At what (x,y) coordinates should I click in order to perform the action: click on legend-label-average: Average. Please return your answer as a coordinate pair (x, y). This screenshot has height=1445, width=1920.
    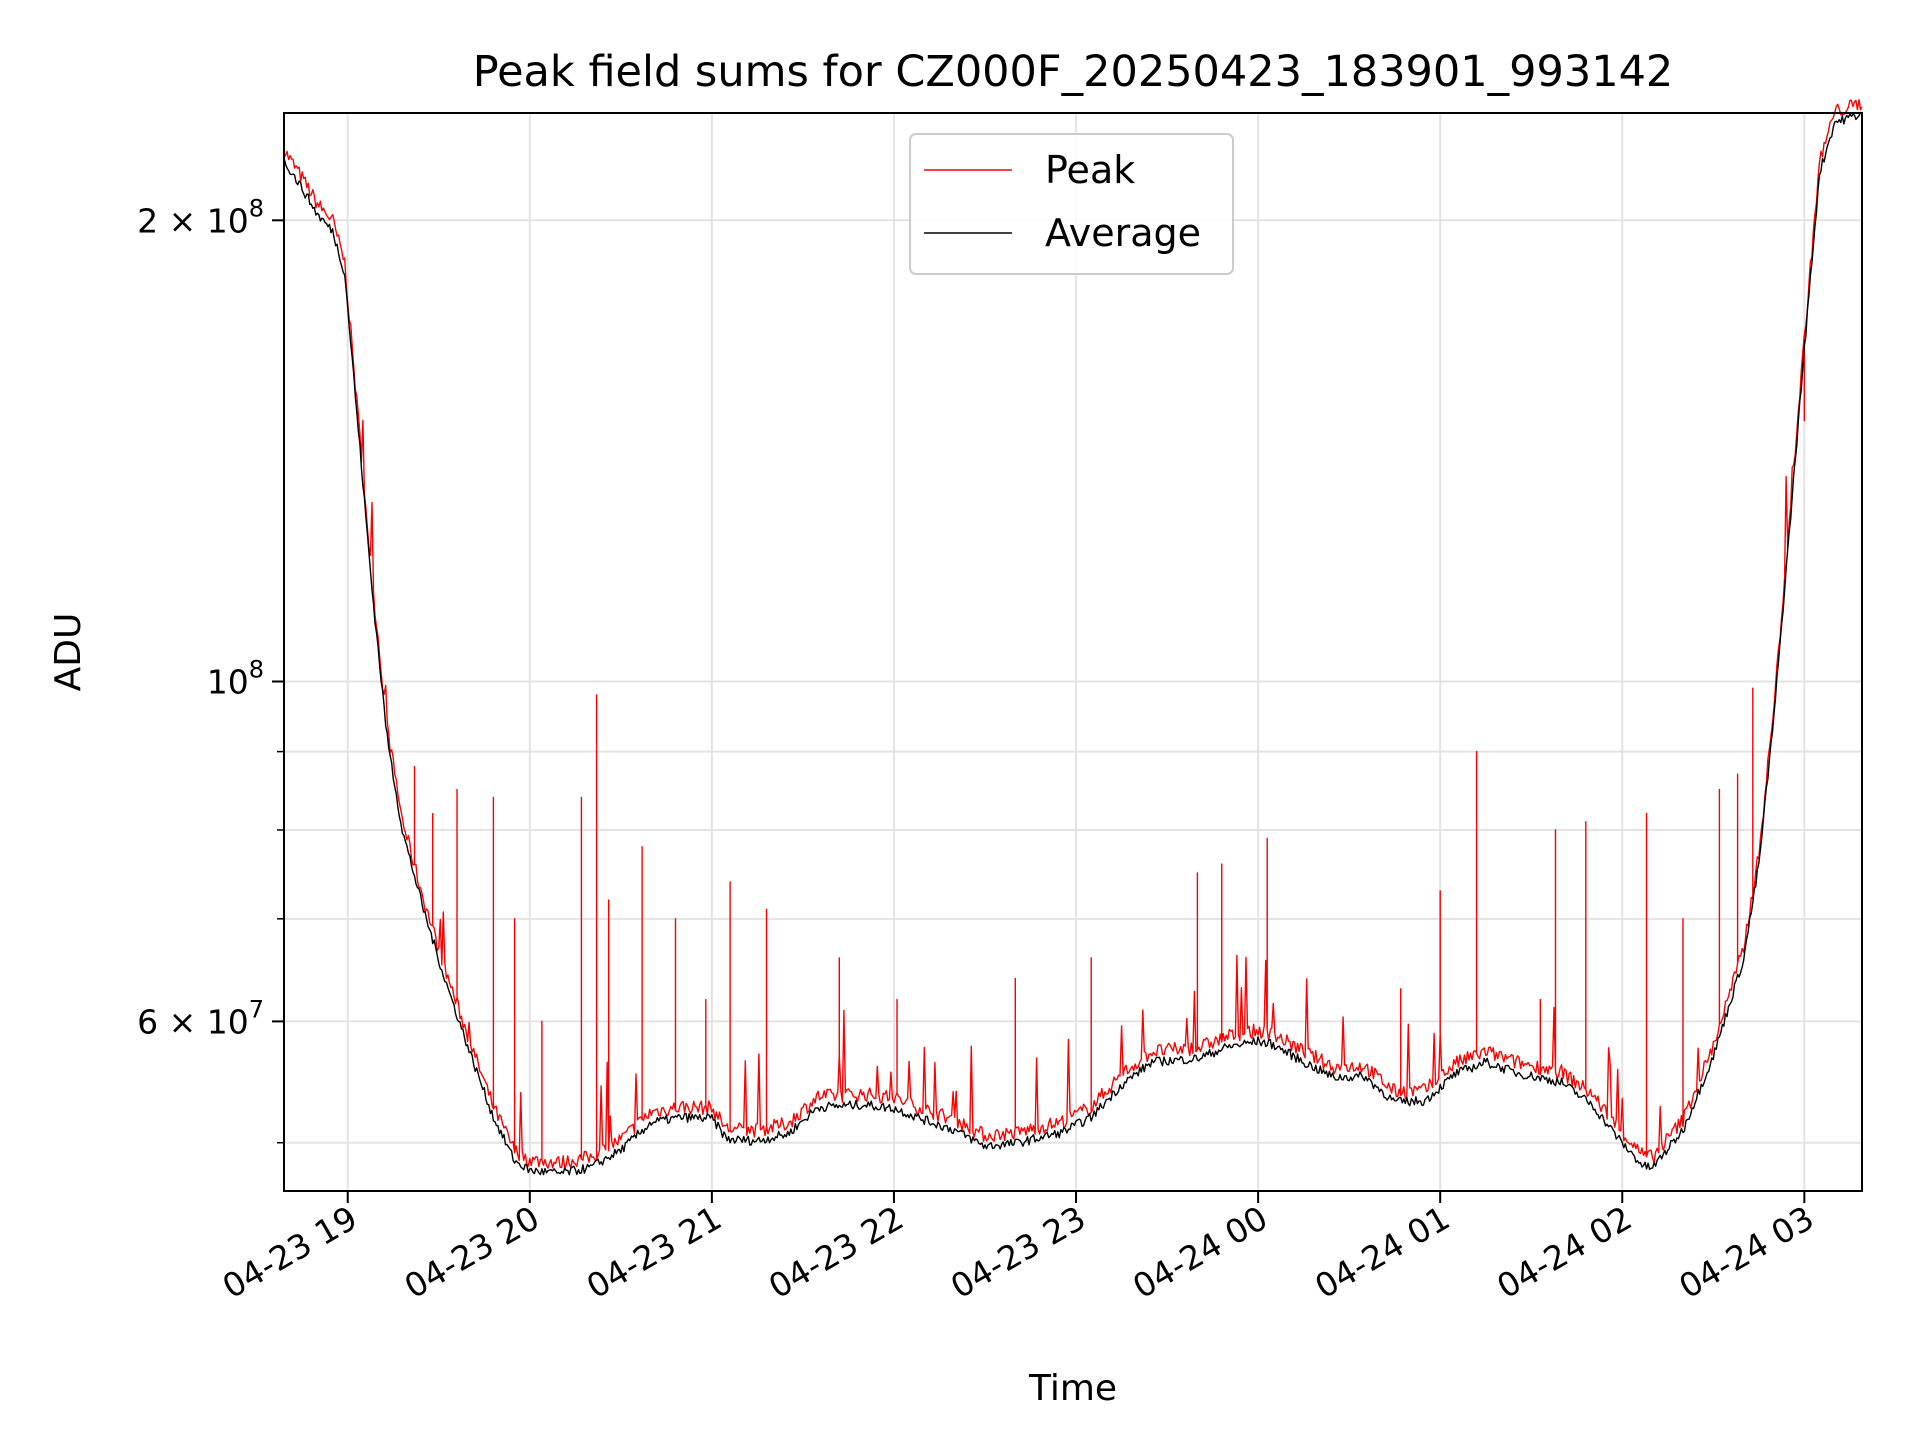
    Looking at the image, I should click on (1123, 233).